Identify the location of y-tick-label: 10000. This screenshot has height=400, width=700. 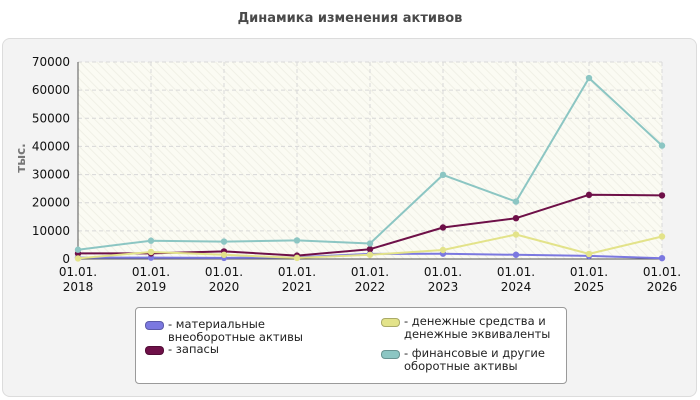
(51, 231).